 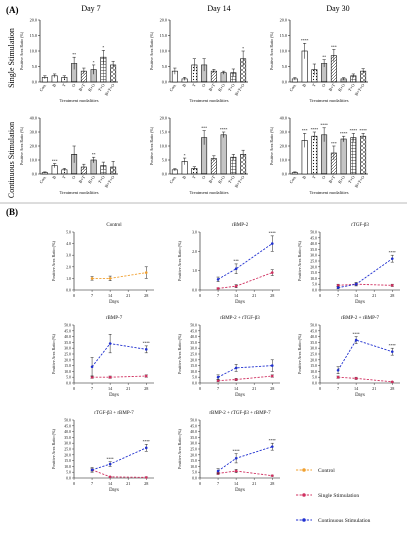 What do you see at coordinates (329, 192) in the screenshot?
I see `x-axis-title: Treatment modalities` at bounding box center [329, 192].